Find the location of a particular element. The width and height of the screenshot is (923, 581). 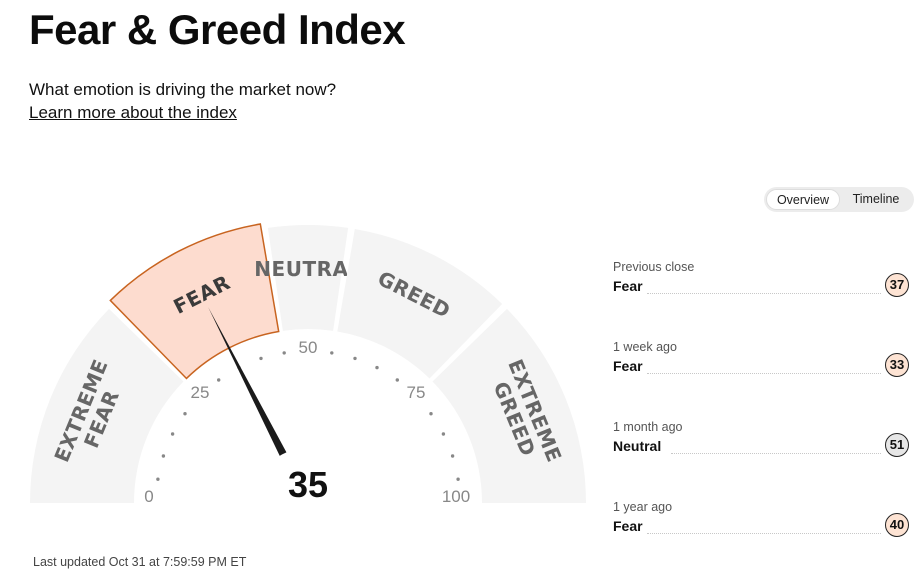

score-disc is located at coordinates (308, 489).